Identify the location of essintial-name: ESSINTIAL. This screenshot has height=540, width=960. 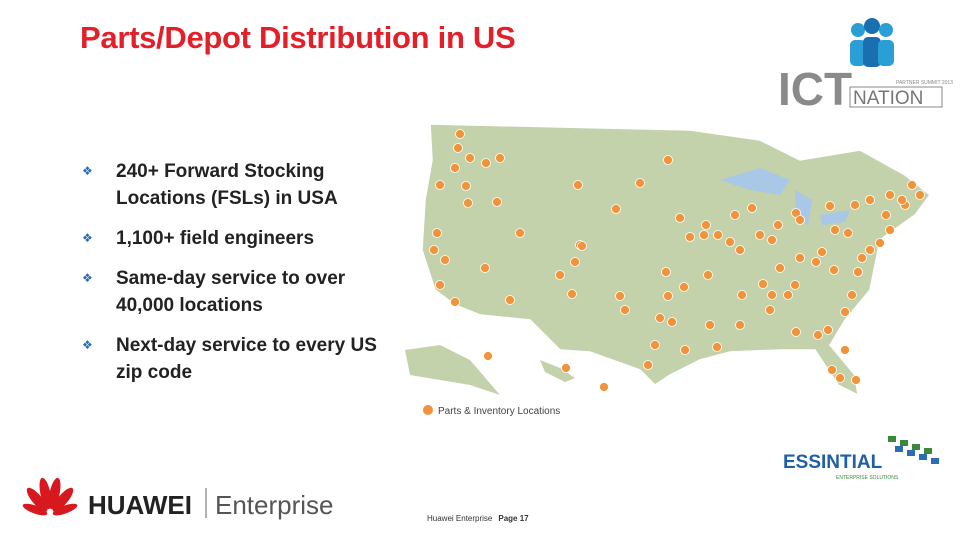
(833, 462).